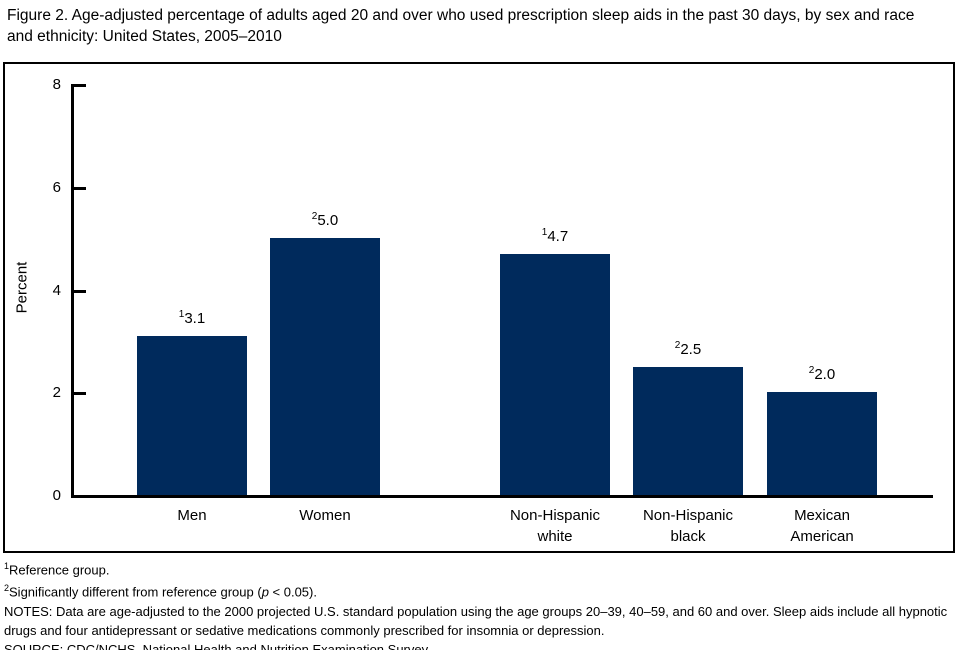 The width and height of the screenshot is (960, 650). Describe the element at coordinates (688, 430) in the screenshot. I see `bar-non-hispanic-black` at that location.